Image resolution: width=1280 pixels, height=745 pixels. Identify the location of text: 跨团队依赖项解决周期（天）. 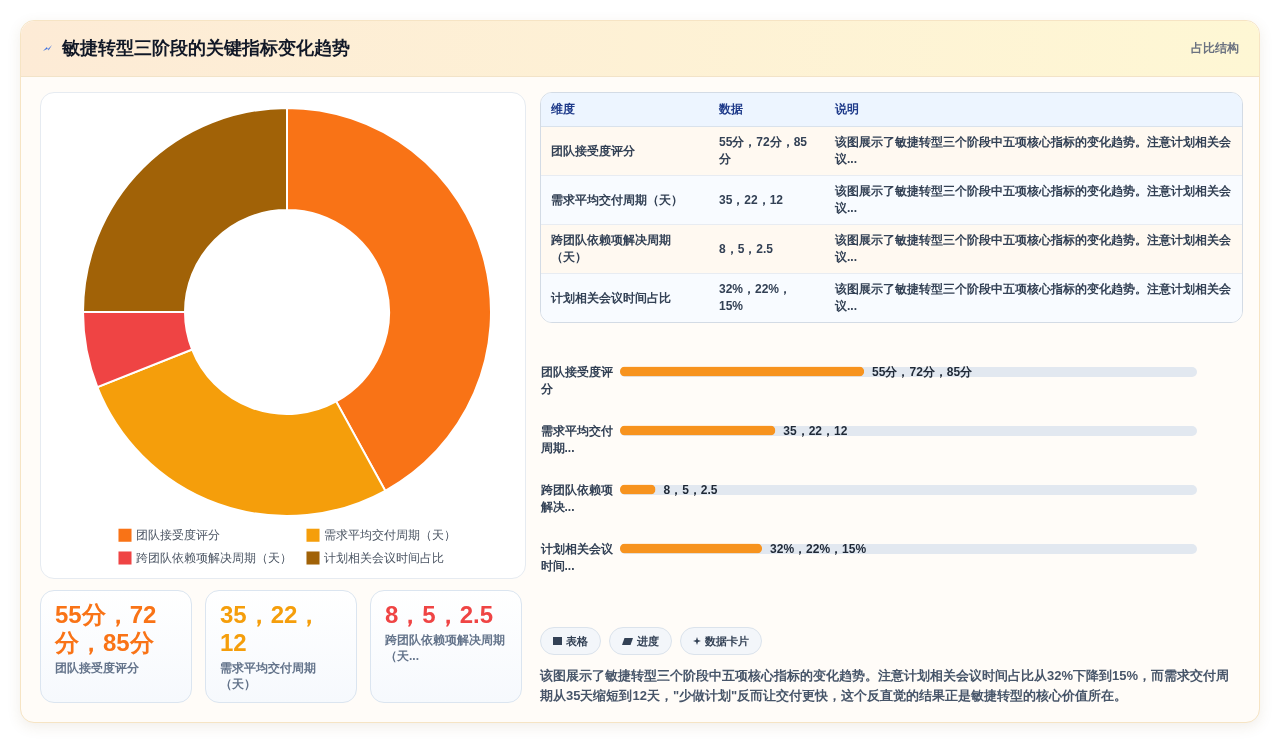
(625, 249).